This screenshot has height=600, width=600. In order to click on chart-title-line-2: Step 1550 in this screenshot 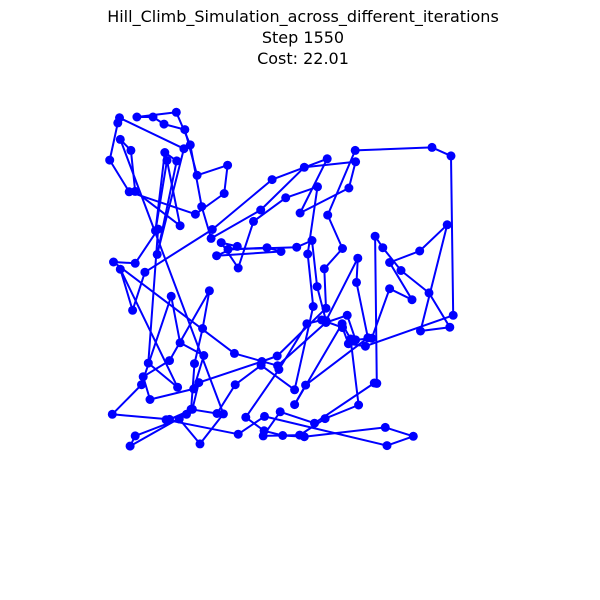, I will do `click(303, 37)`.